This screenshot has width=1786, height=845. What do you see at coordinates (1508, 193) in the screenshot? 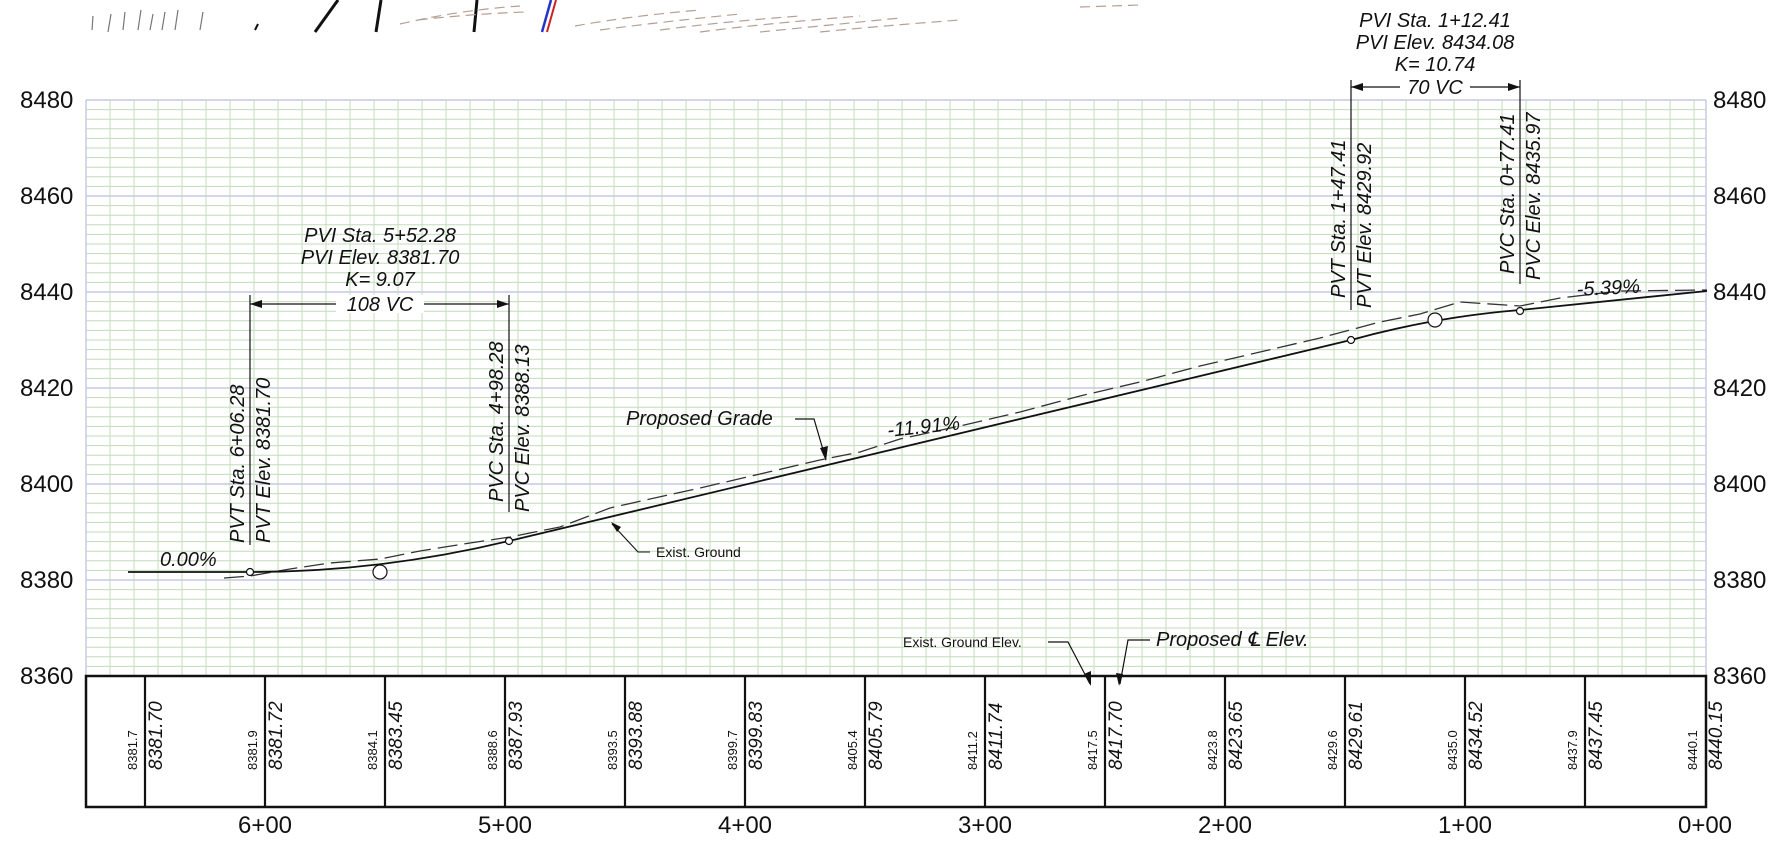
I see `right-pvc-station: PVC Sta. 0+77.41` at bounding box center [1508, 193].